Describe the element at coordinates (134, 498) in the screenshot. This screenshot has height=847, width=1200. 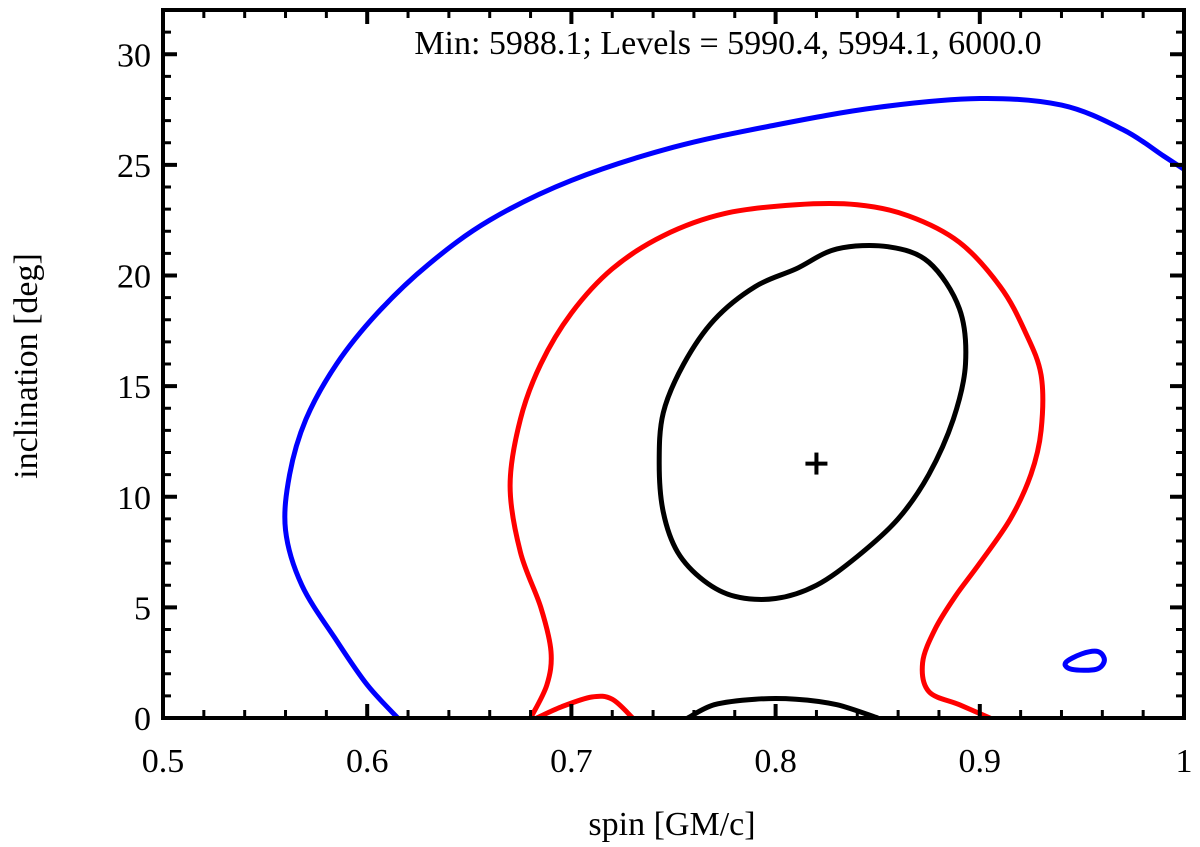
I see `y-tick-label: 10` at that location.